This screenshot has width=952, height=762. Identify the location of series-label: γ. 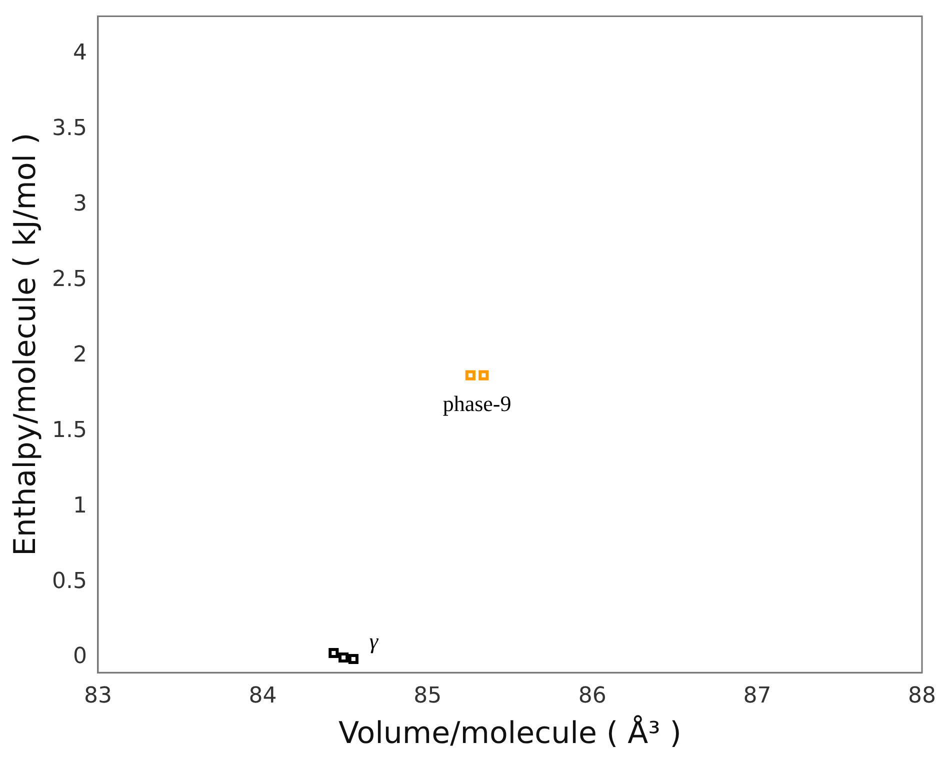
(374, 641).